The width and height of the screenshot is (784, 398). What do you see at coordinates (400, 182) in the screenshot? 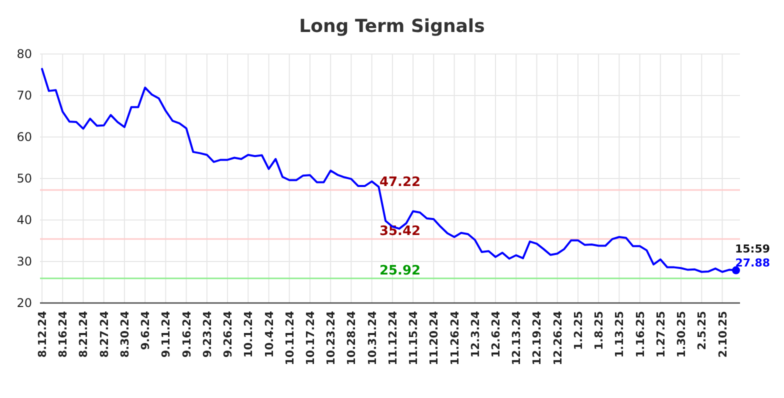
I see `ref-line-label: 47.22` at bounding box center [400, 182].